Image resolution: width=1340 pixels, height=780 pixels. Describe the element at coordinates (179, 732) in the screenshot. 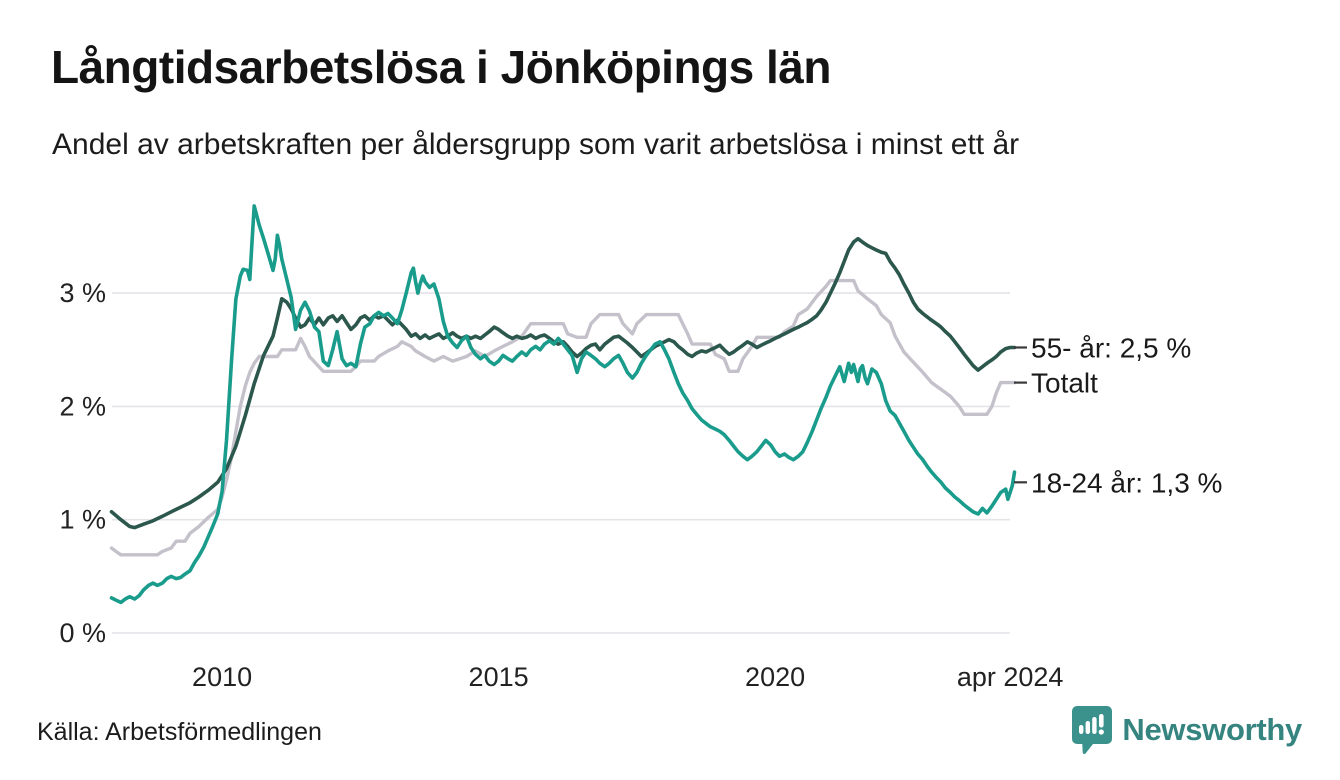

I see `source-note: Källa: Arbetsförmedlingen` at that location.